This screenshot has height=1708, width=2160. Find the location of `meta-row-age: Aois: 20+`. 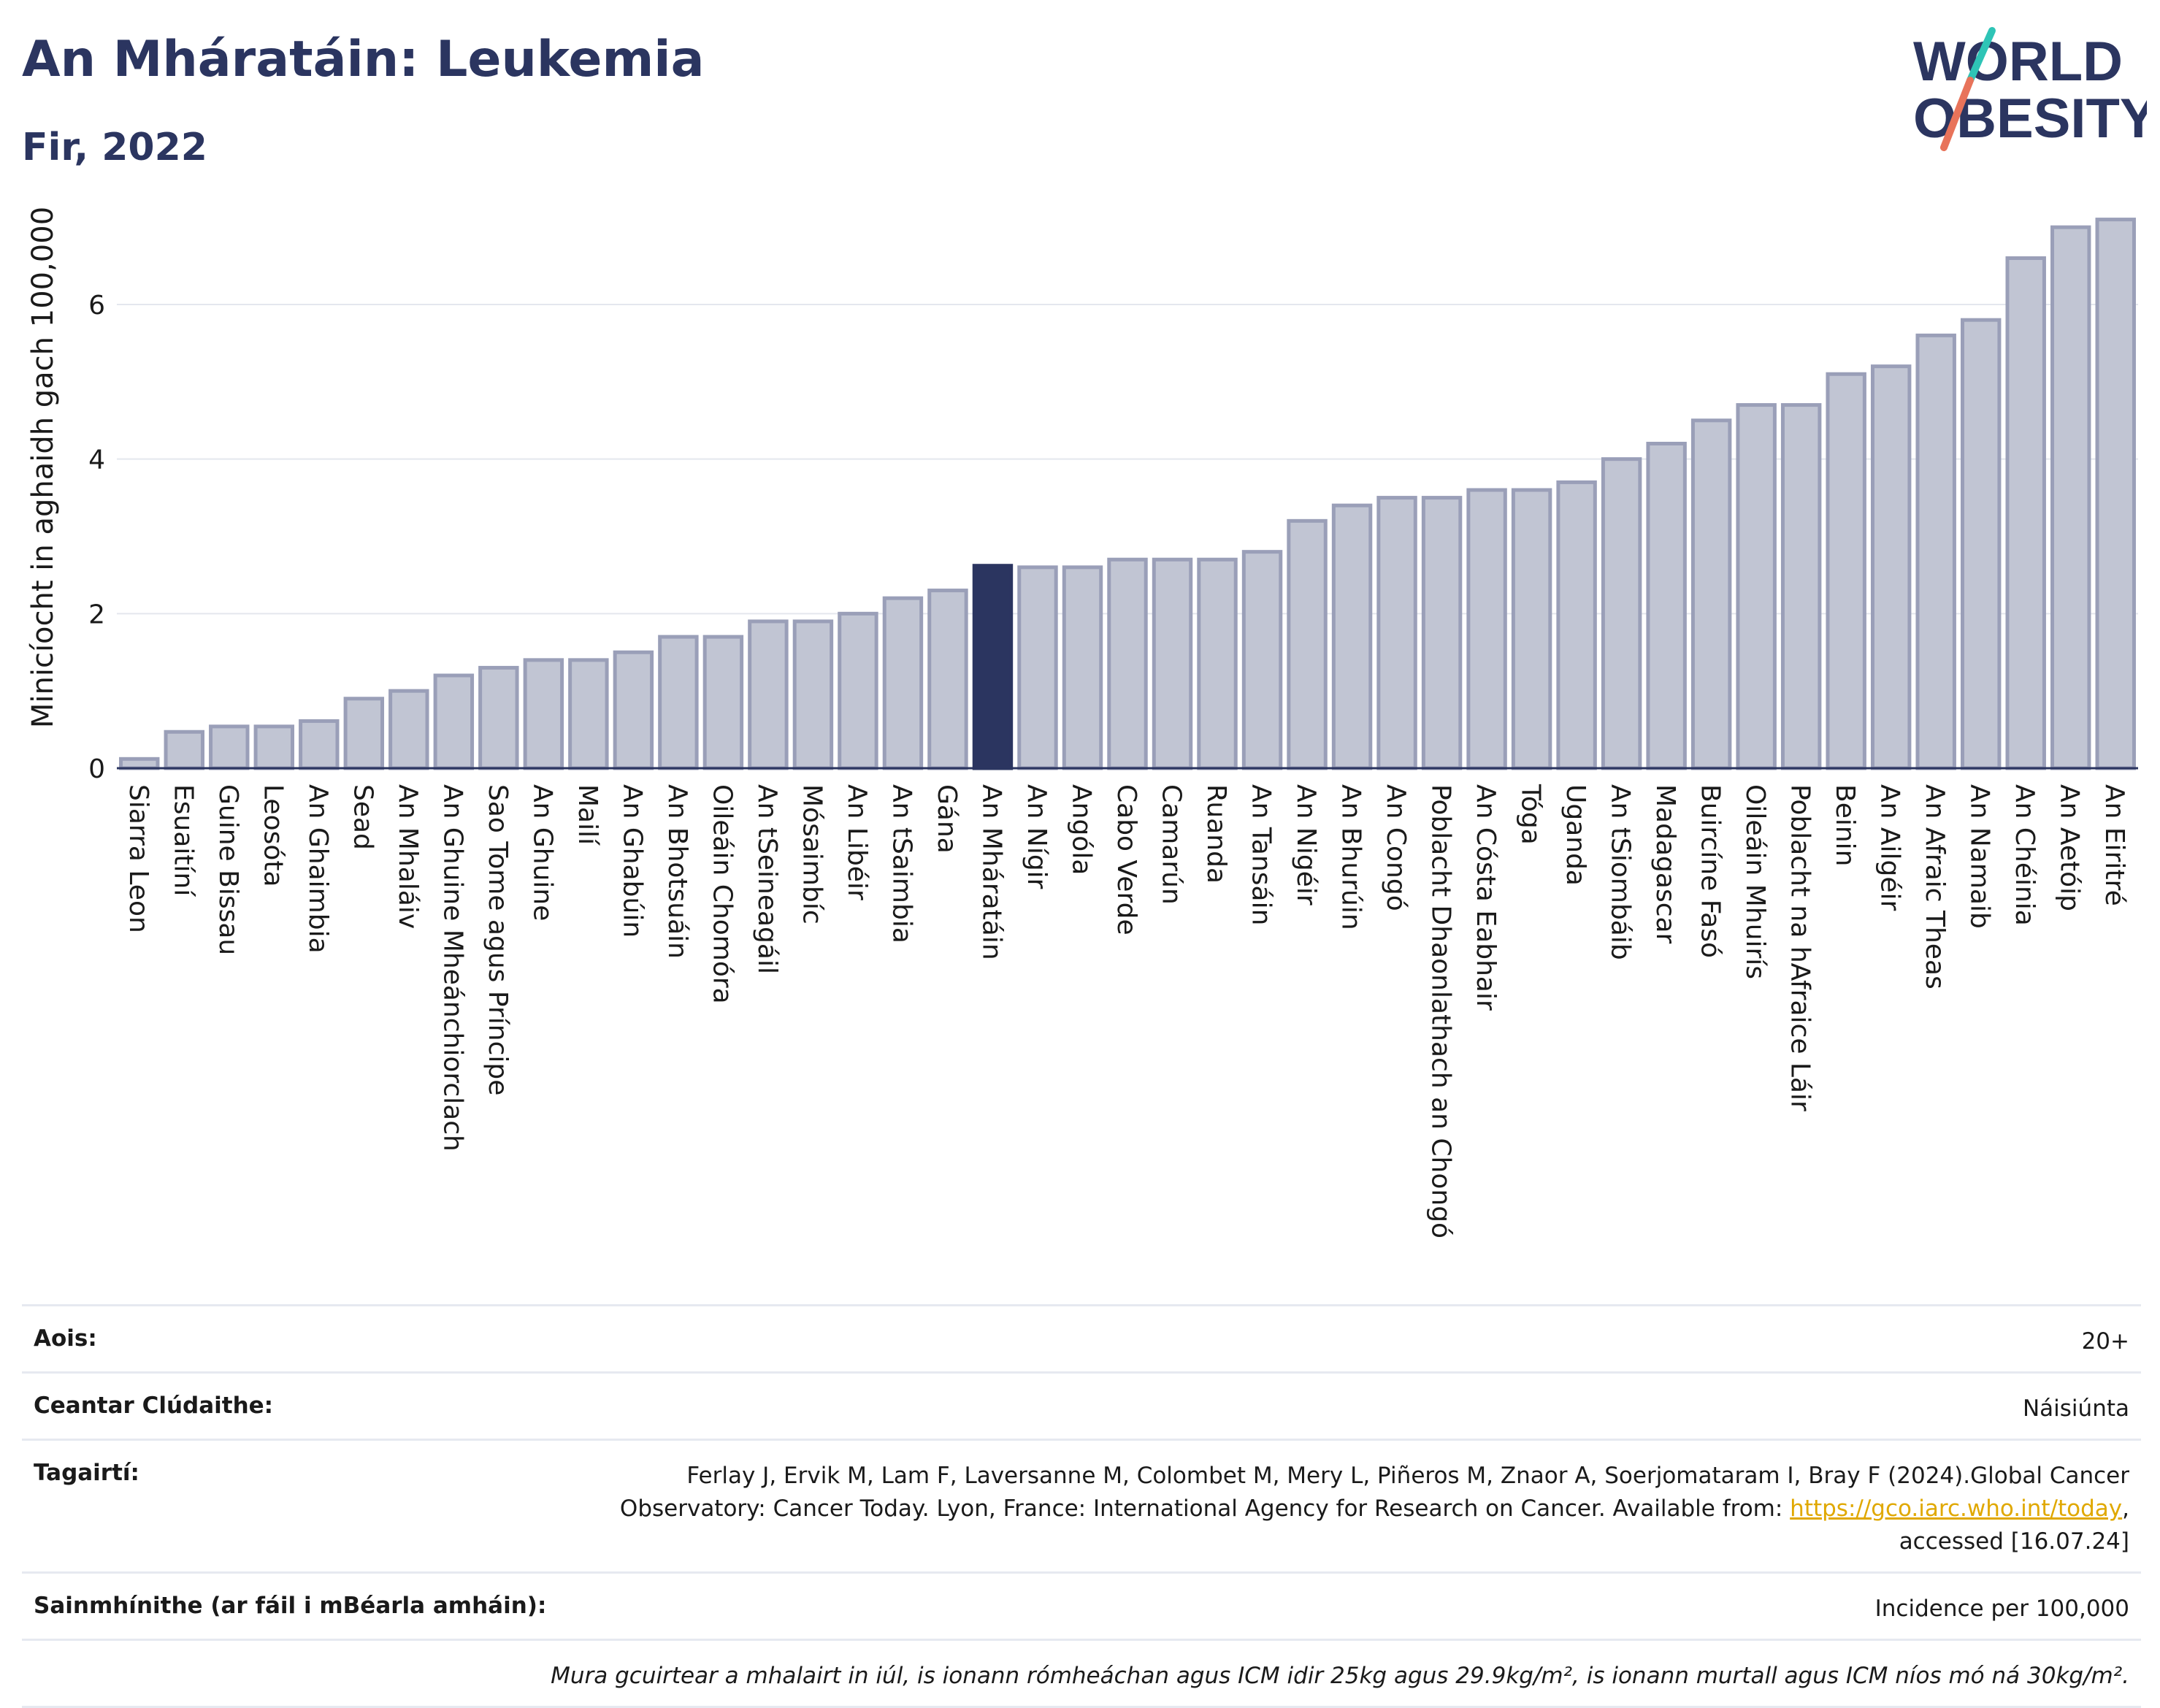

meta-row-age: Aois: 20+ is located at coordinates (1081, 1337).